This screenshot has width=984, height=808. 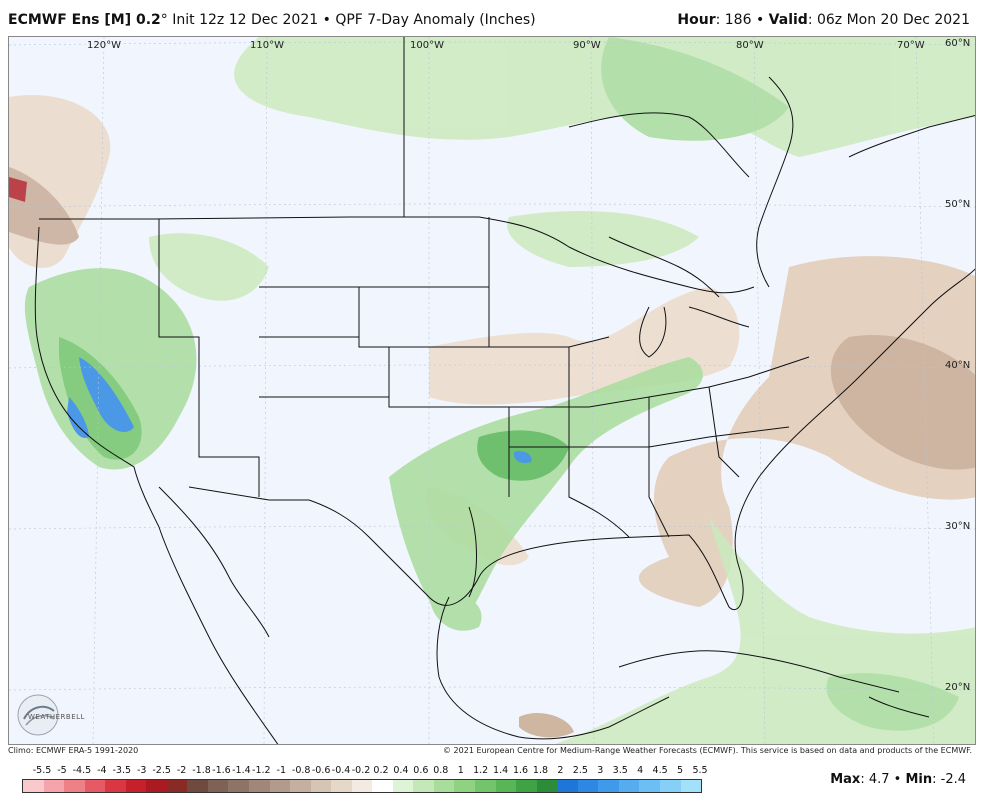 What do you see at coordinates (104, 45) in the screenshot?
I see `lon-label: 120°W` at bounding box center [104, 45].